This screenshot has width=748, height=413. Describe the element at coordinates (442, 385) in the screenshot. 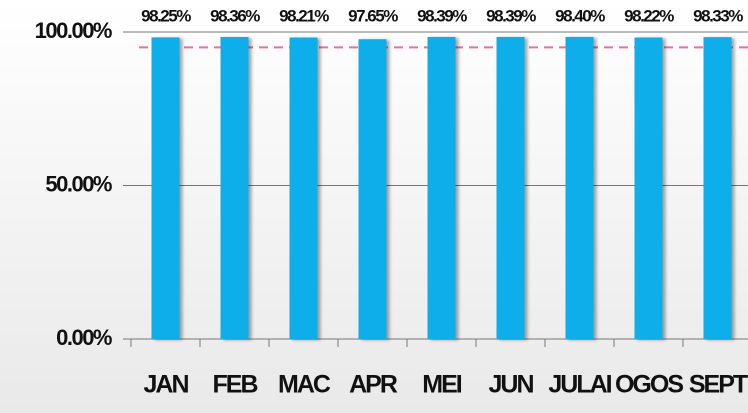

I see `x-tick-label: MEI` at that location.